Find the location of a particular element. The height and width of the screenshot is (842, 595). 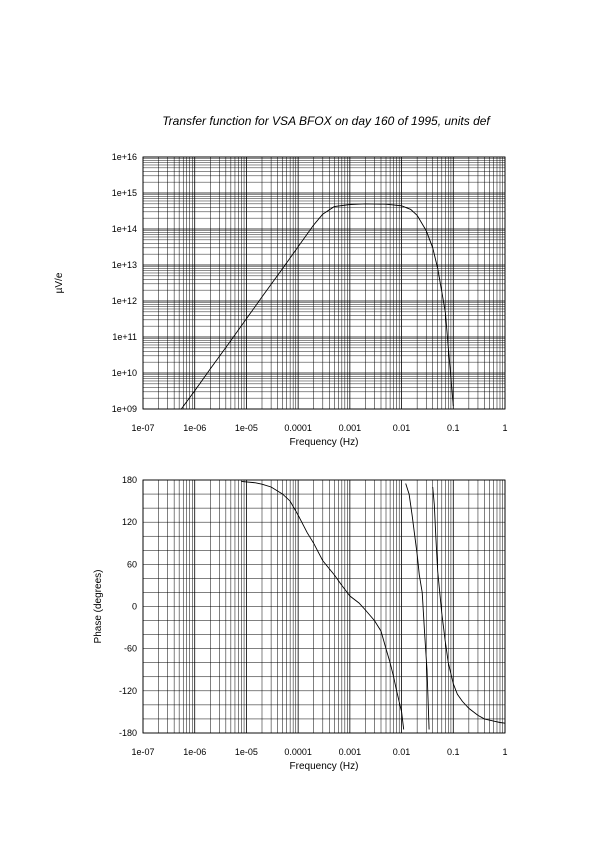

y-tick-label: 1e+13 is located at coordinates (124, 265).